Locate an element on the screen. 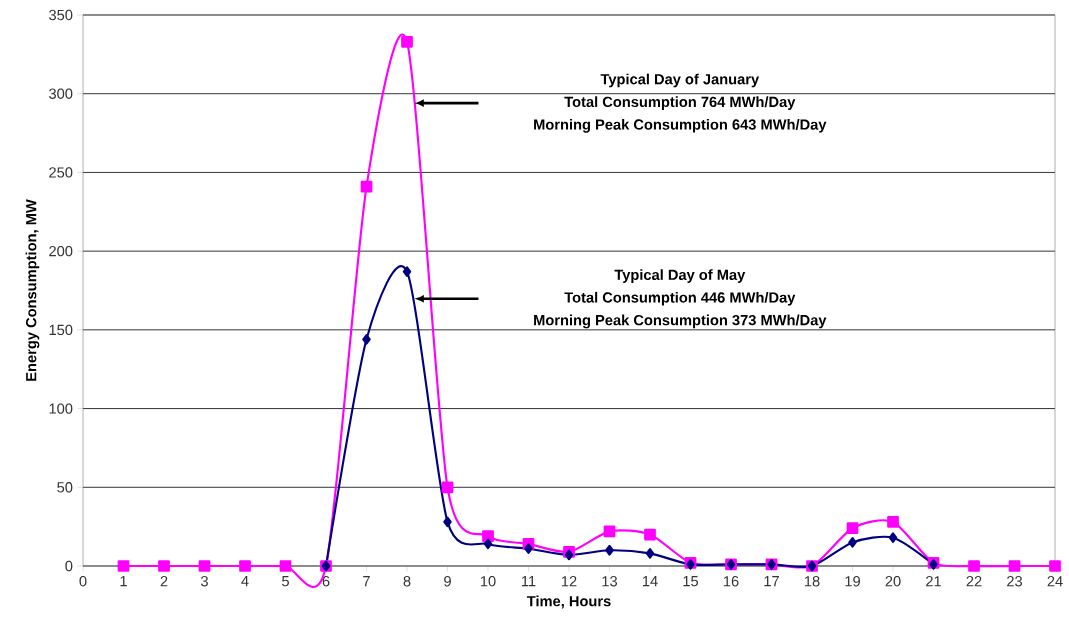 The height and width of the screenshot is (632, 1069). x-axis-title: Time, Hours is located at coordinates (568, 602).